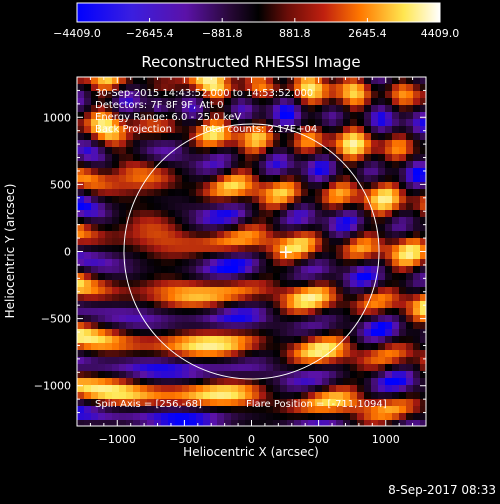 The width and height of the screenshot is (500, 504). I want to click on x-tick-label: 1000, so click(386, 439).